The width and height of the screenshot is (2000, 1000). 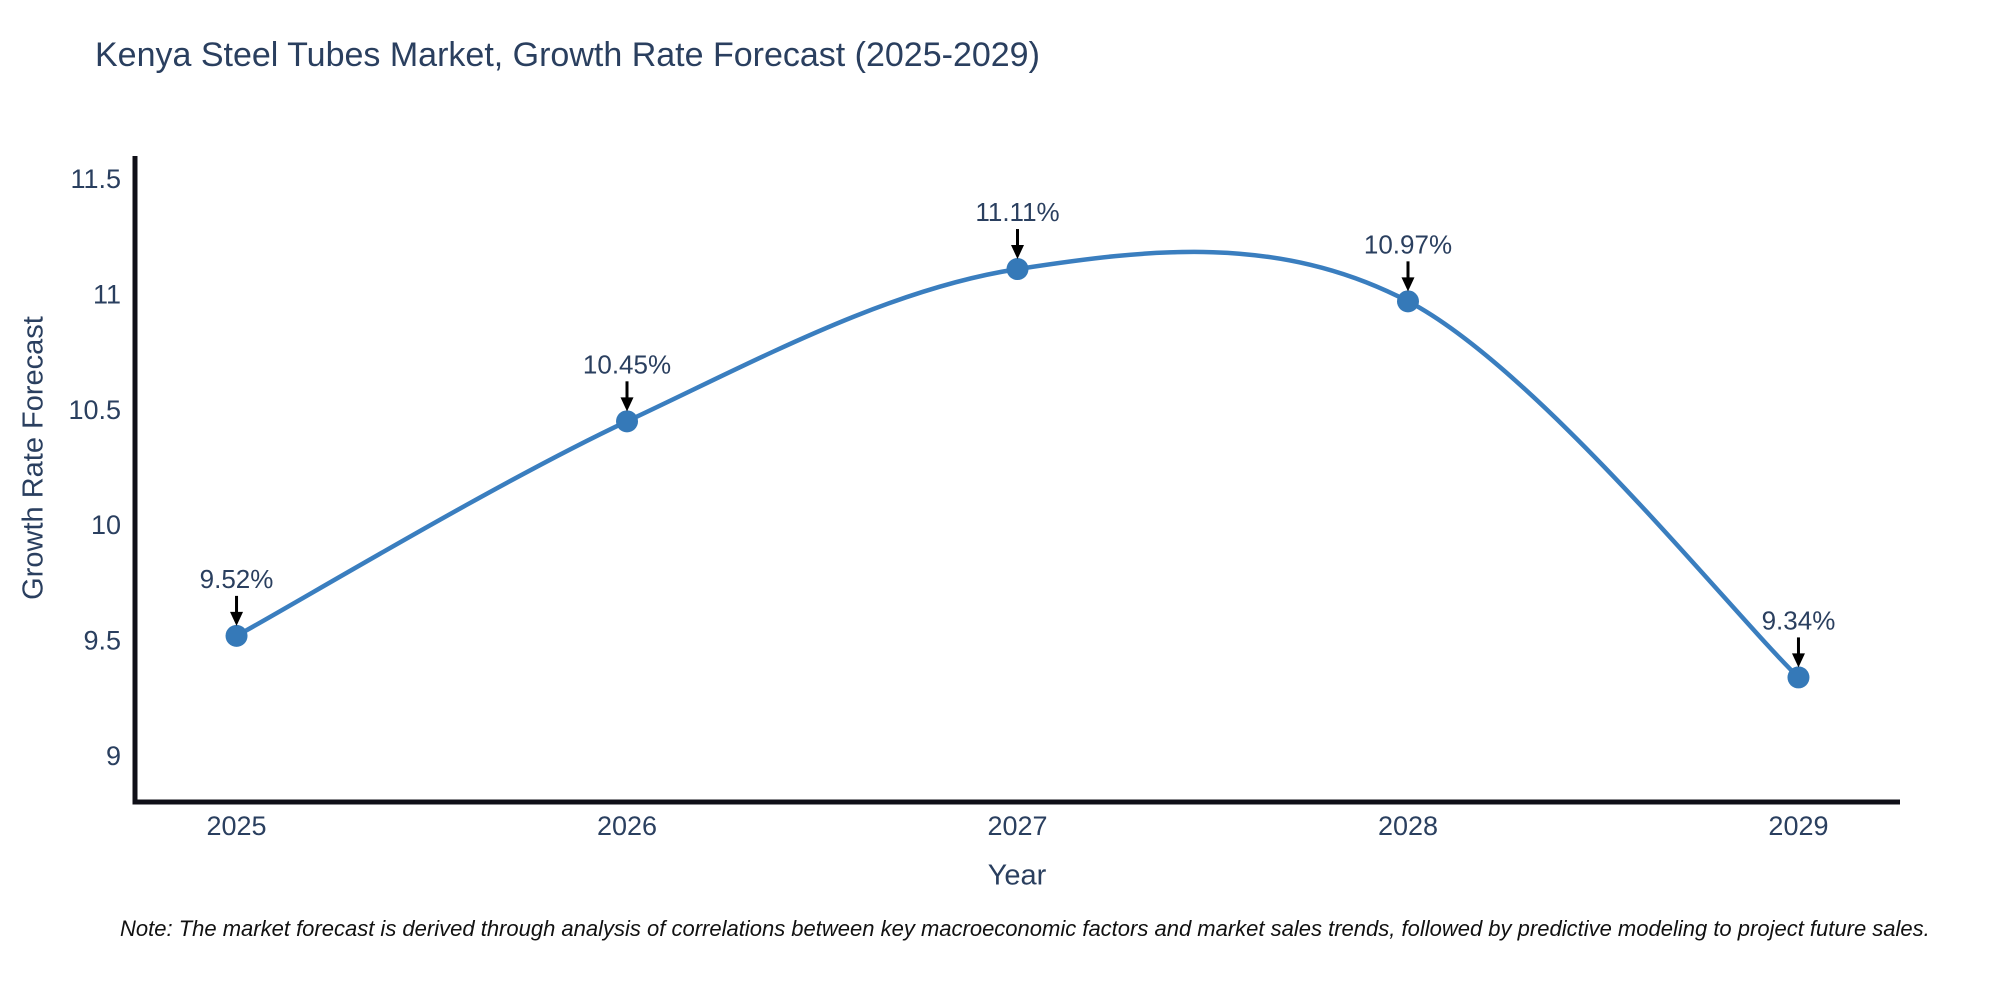 I want to click on y-tick-label: 10, so click(x=106, y=525).